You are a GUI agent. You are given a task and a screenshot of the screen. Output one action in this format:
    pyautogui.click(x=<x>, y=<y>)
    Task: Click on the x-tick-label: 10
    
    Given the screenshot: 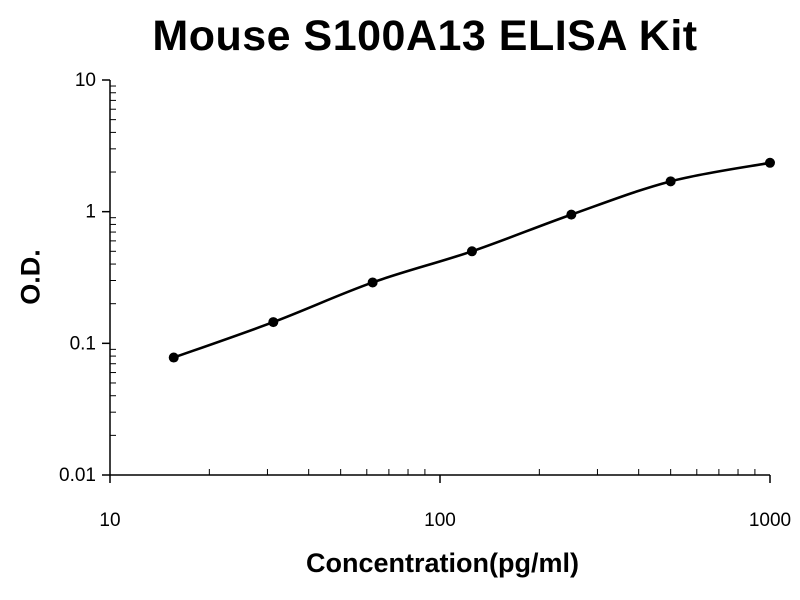 What is the action you would take?
    pyautogui.click(x=109, y=520)
    